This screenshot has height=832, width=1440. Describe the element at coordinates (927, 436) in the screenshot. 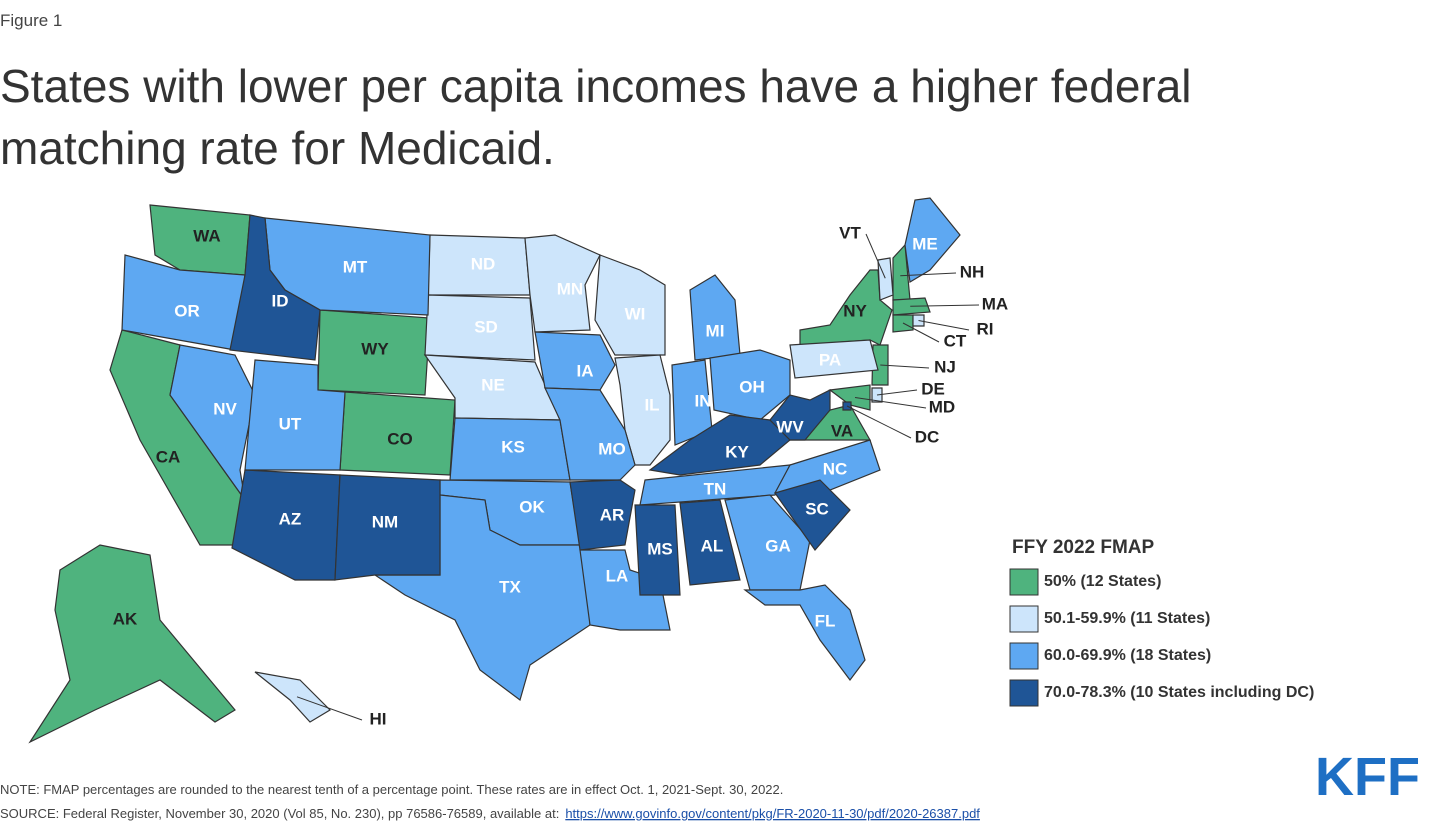

I see `state-label: DC` at that location.